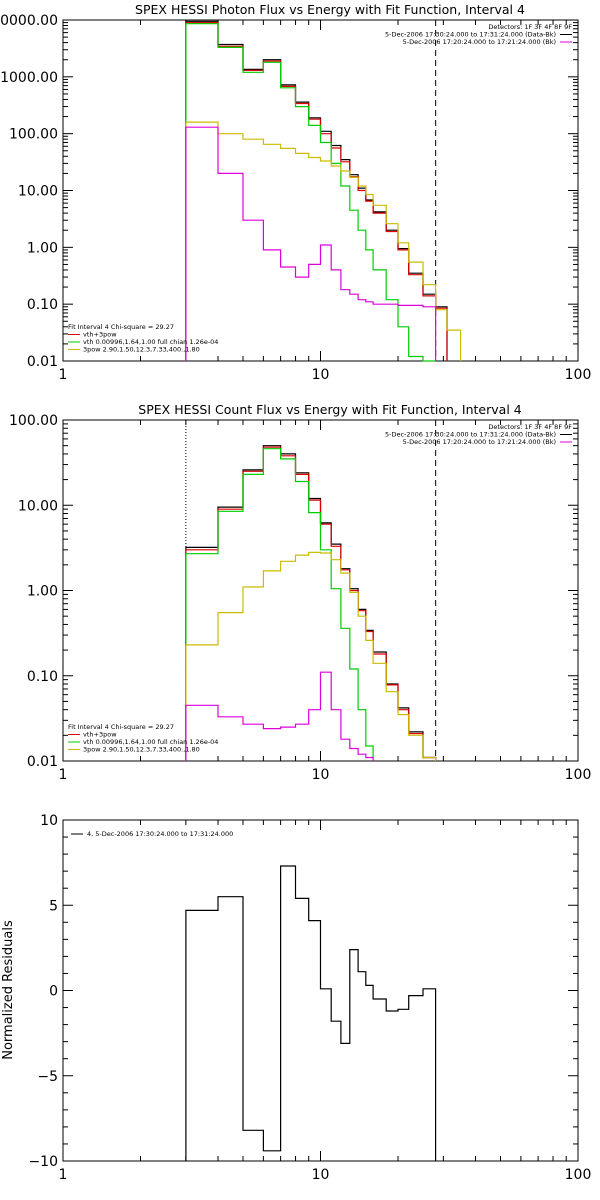  I want to click on photon-flux-series, so click(323, 191).